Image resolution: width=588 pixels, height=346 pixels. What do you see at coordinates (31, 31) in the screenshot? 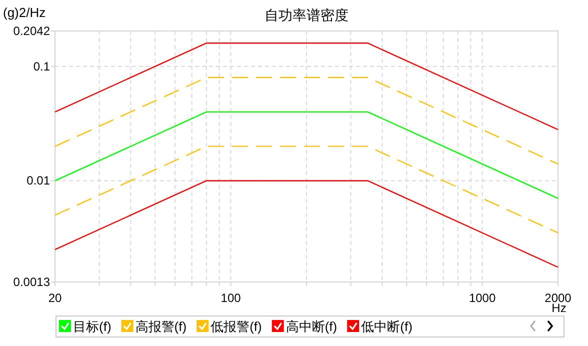
I see `y-tick-label: 0.2042` at bounding box center [31, 31].